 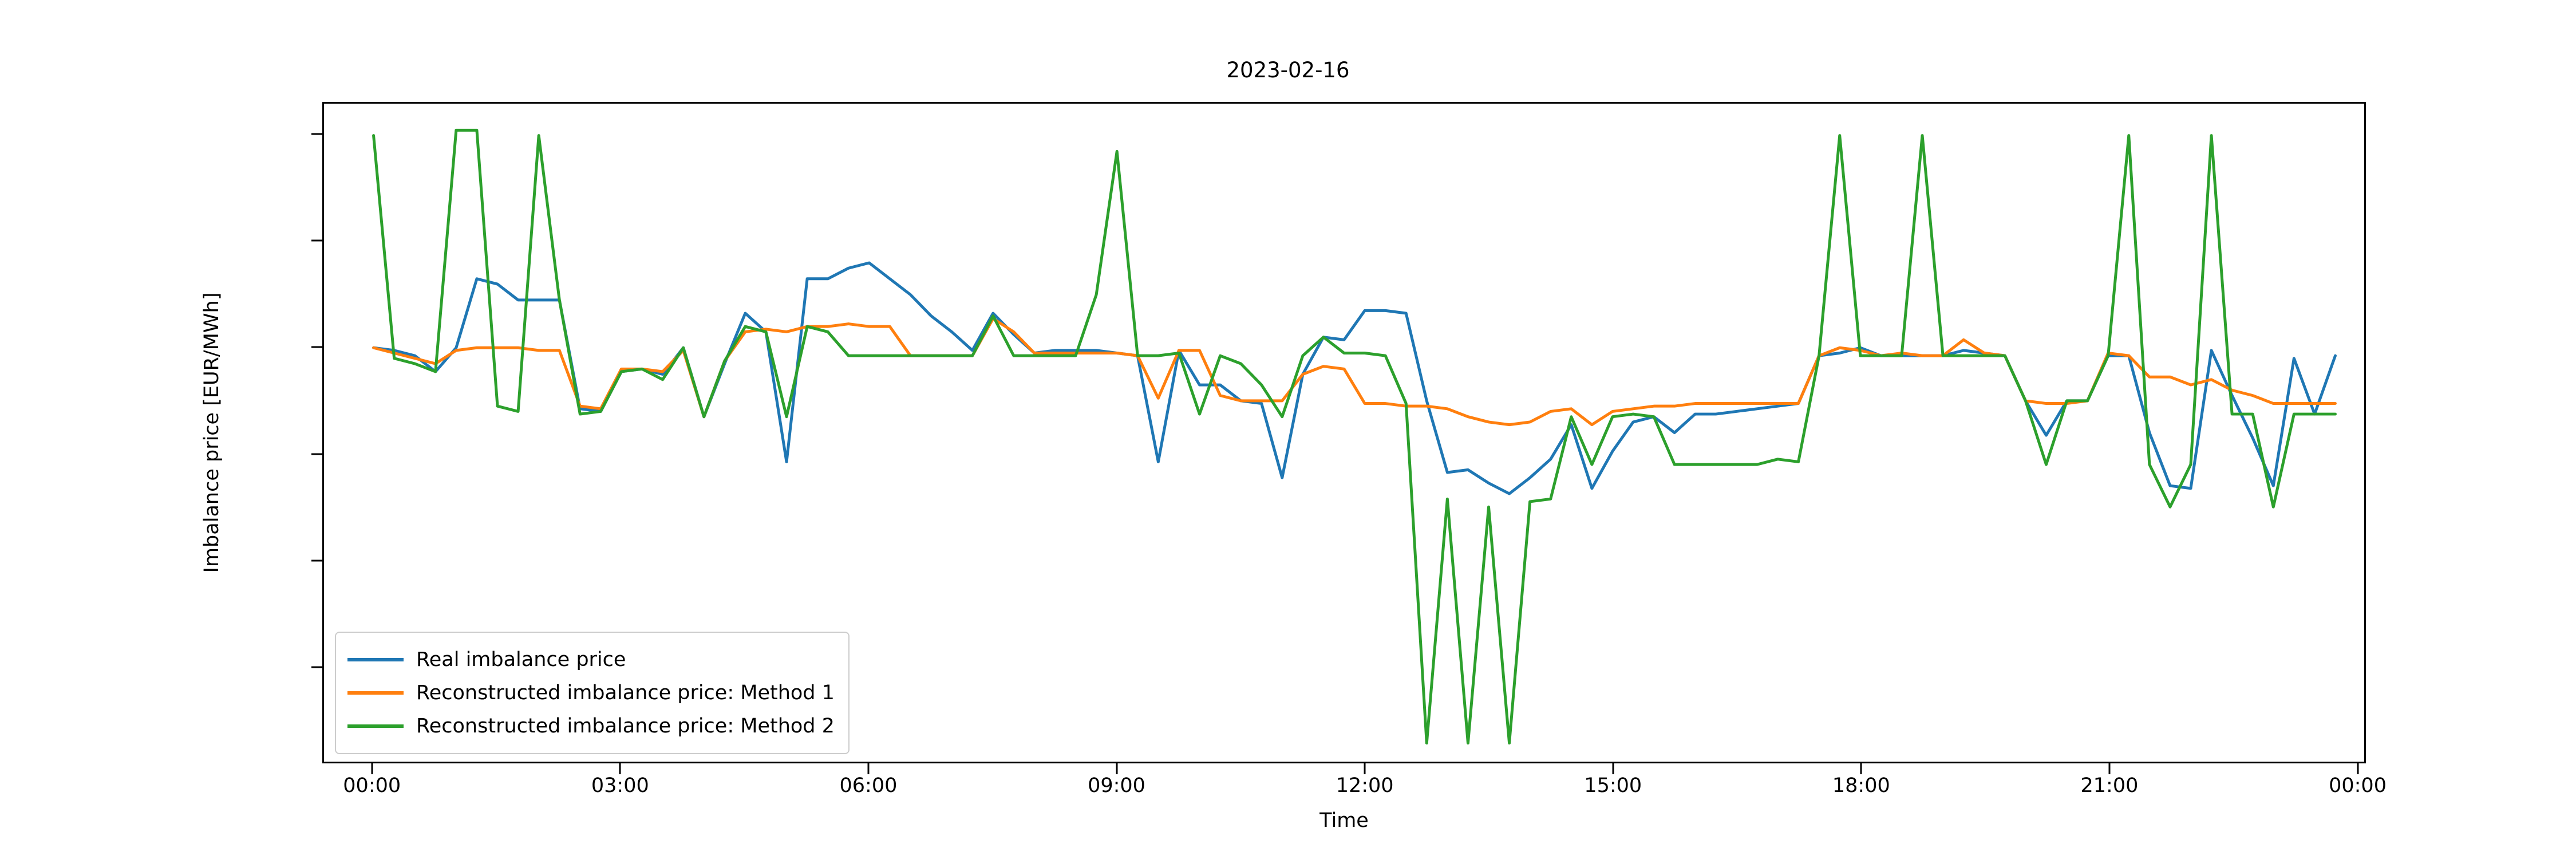 I want to click on chart-title: 2023-02-16, so click(x=1288, y=70).